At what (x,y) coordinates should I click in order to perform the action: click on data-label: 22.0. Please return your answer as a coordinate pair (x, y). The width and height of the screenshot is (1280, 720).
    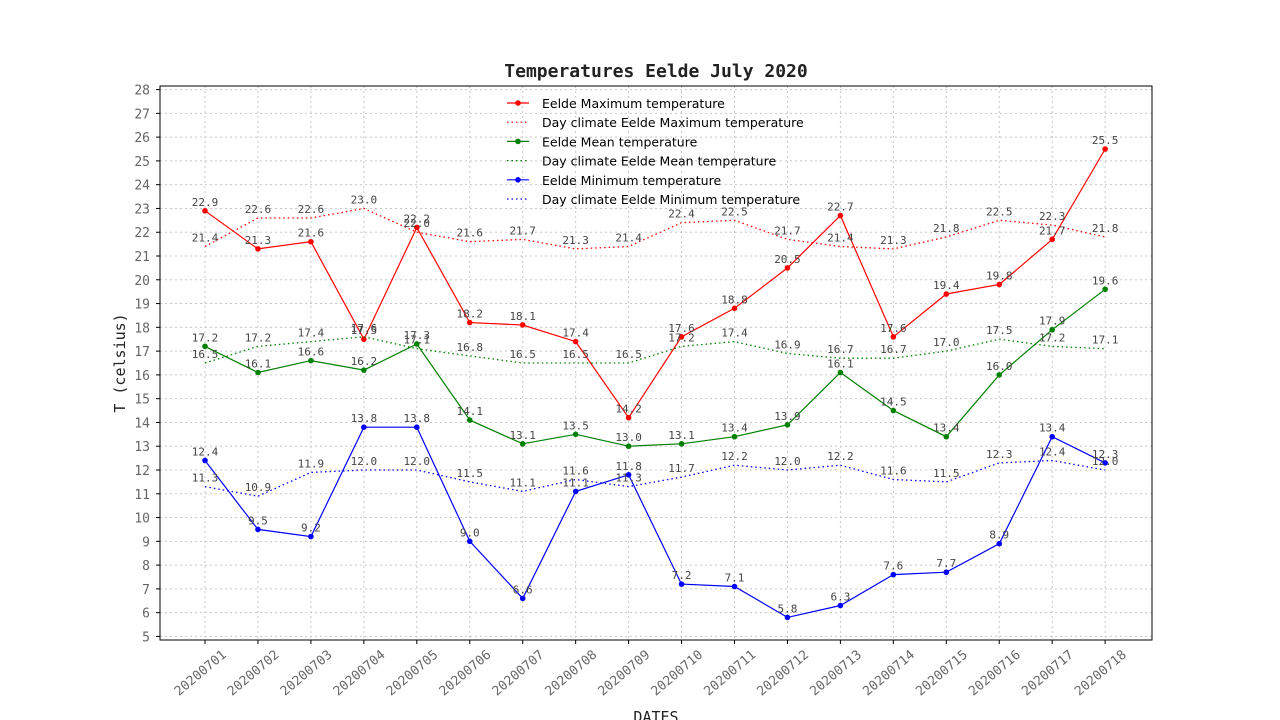
    Looking at the image, I should click on (417, 223).